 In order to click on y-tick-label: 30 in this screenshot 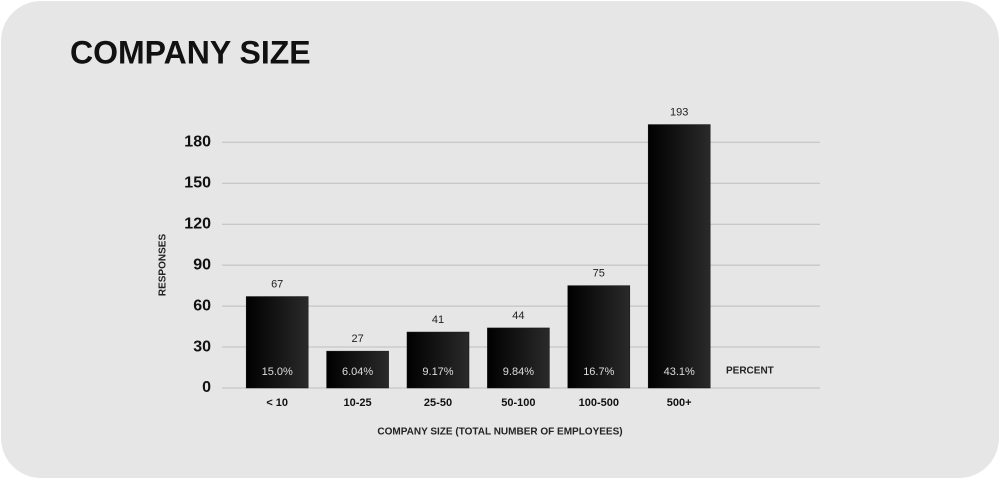, I will do `click(202, 346)`.